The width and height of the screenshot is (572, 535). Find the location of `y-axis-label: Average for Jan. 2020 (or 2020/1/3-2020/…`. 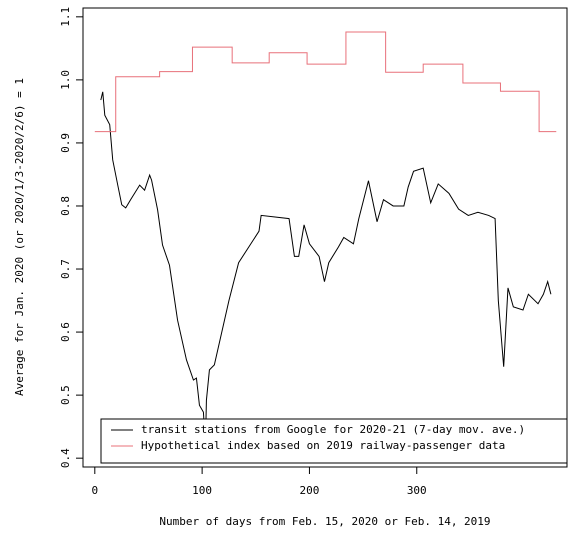

y-axis-label: Average for Jan. 2020 (or 2020/1/3-2020/… is located at coordinates (19, 237).